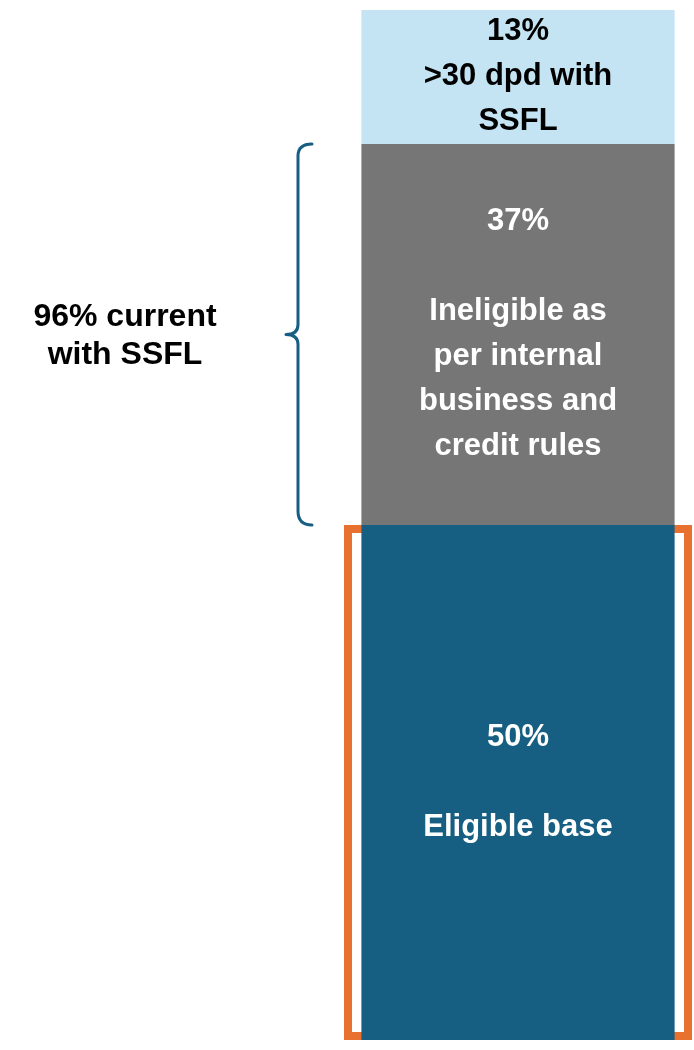 The height and width of the screenshot is (1050, 694). Describe the element at coordinates (518, 97) in the screenshot. I see `series-label: >30 dpd with SSFL` at that location.